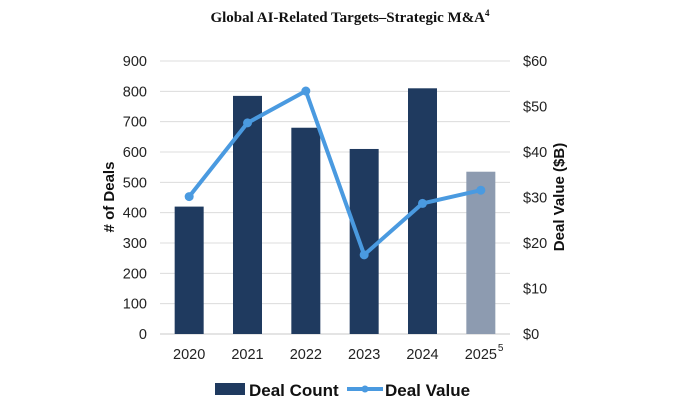 This screenshot has width=700, height=417. What do you see at coordinates (143, 335) in the screenshot?
I see `y-tick-label: 0` at bounding box center [143, 335].